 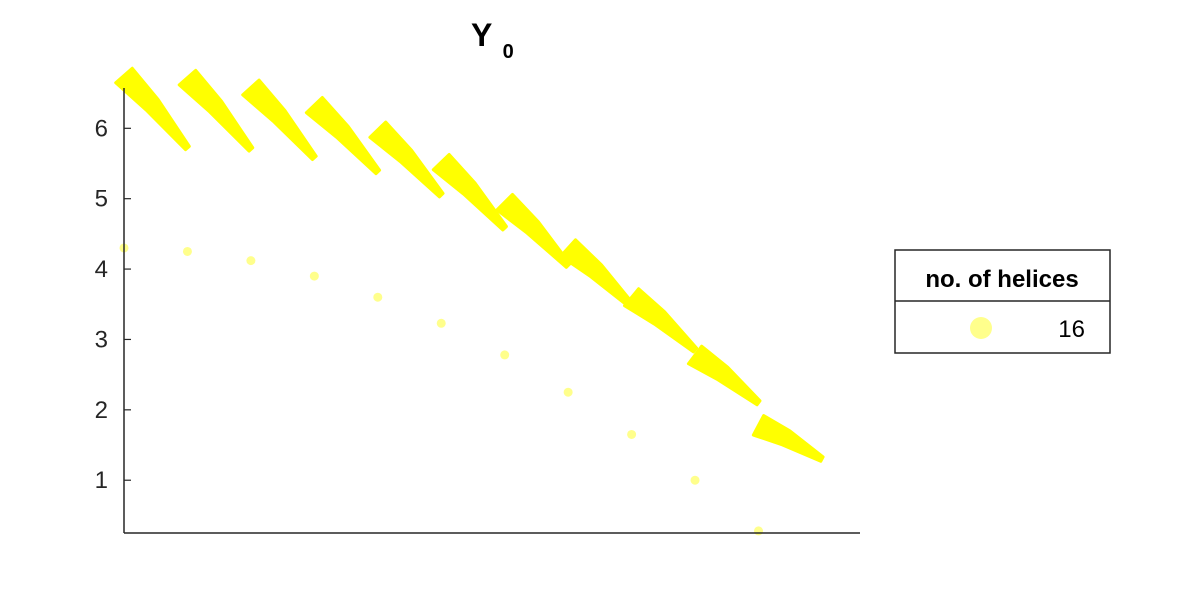 I want to click on y-ticks: 1 2 3 4 5 6, so click(x=113, y=304).